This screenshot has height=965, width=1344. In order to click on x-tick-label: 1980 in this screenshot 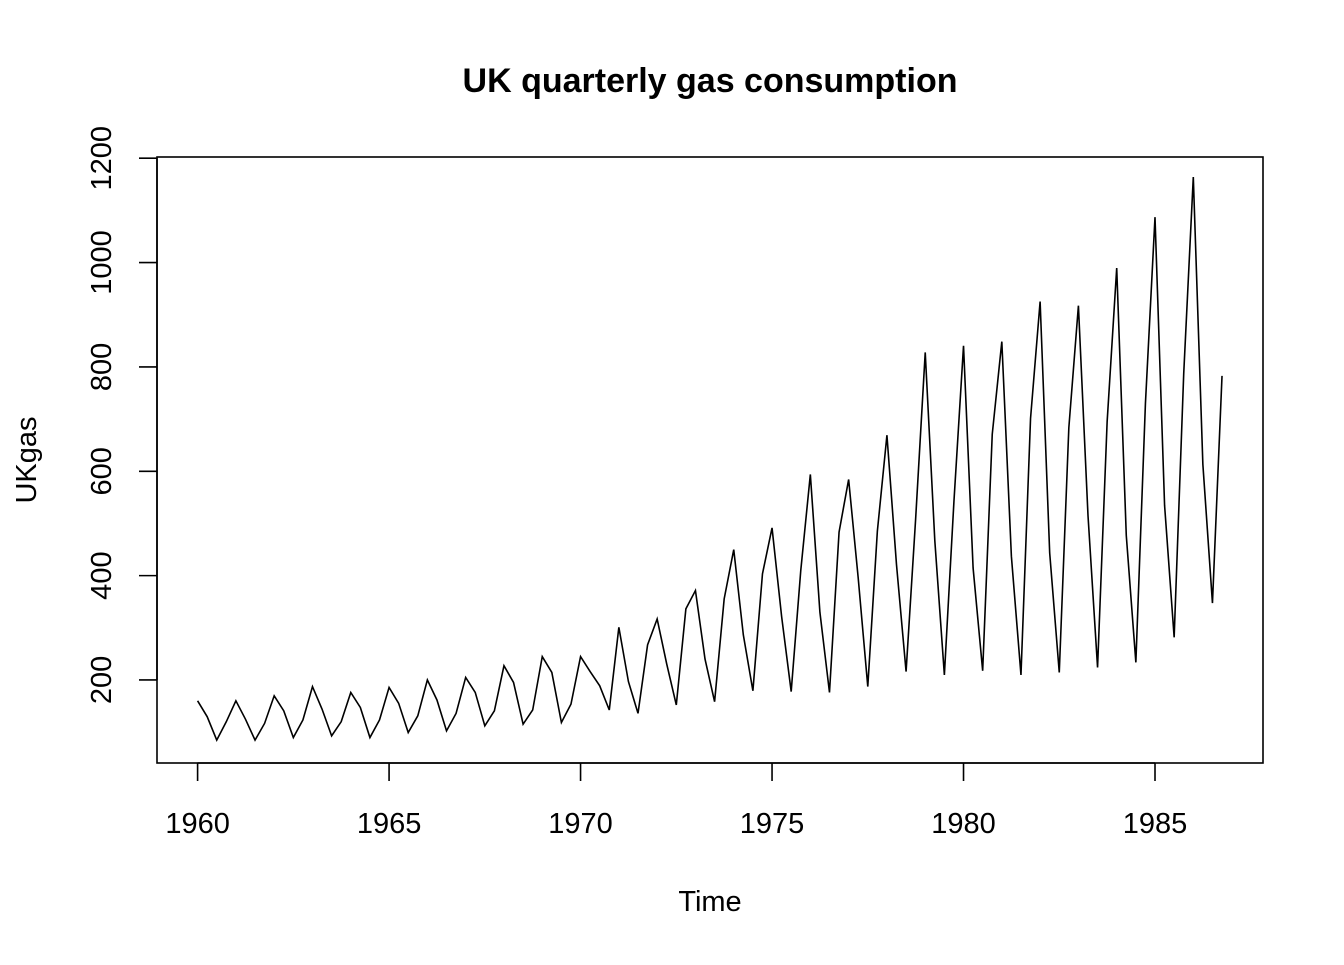, I will do `click(963, 824)`.